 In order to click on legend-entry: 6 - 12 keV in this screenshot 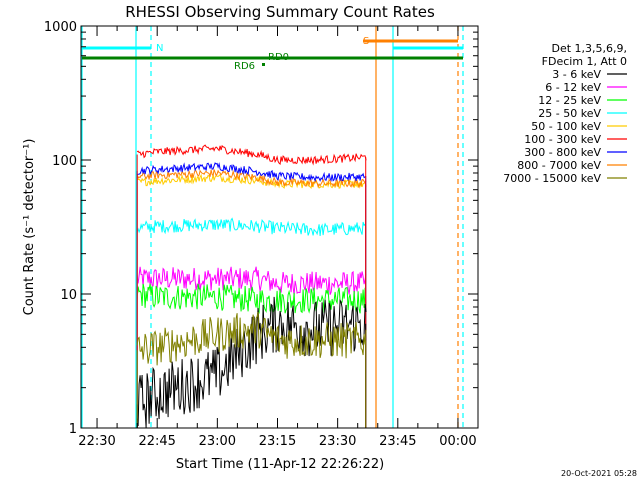, I will do `click(573, 87)`.